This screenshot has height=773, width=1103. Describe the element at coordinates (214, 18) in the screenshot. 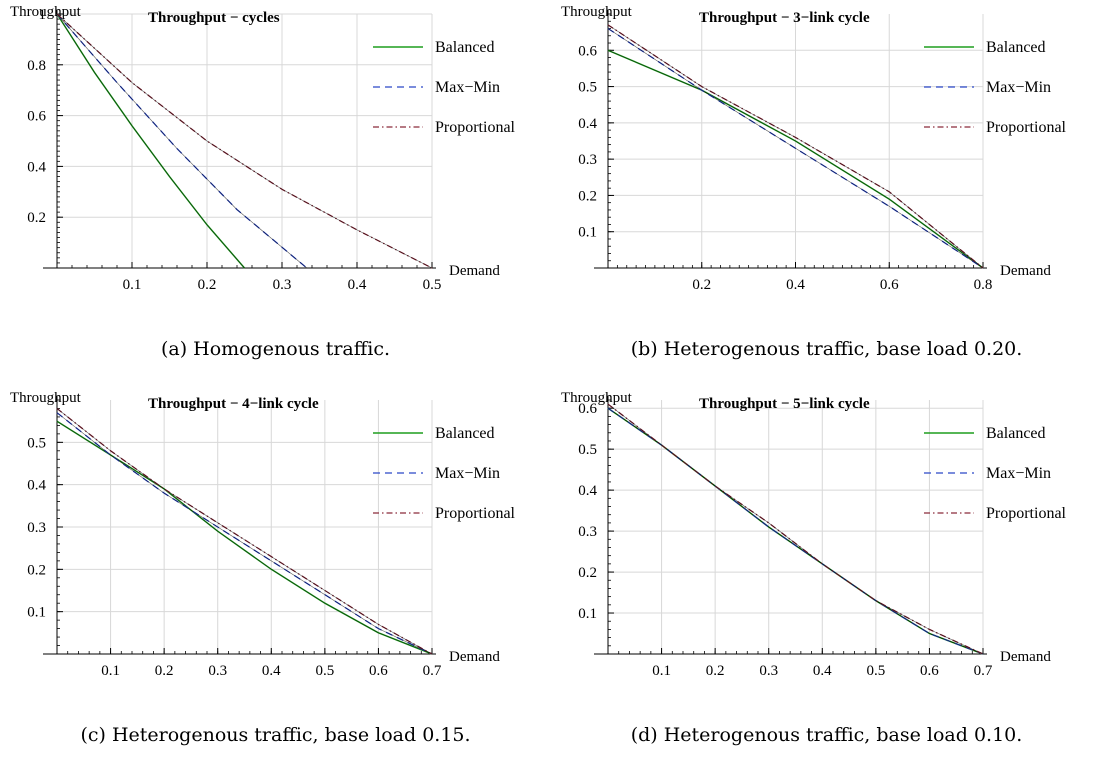

I see `chart-title: Throughput − cycles` at that location.